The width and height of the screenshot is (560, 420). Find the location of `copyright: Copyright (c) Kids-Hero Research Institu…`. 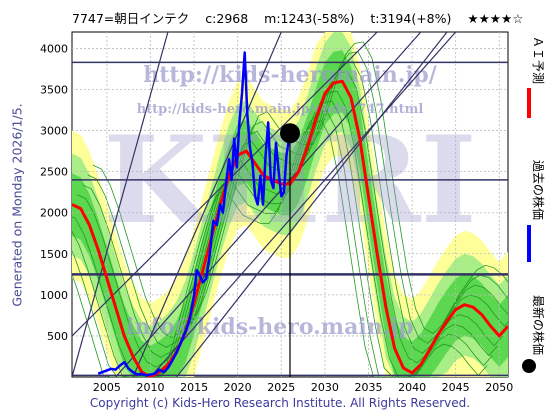

copyright: Copyright (c) Kids-Hero Research Institu… is located at coordinates (280, 403).